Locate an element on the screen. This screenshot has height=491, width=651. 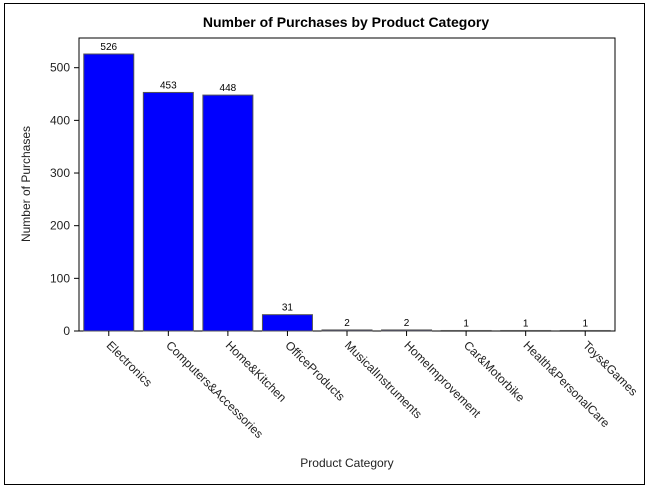
chart-title: Number of Purchases by Product Category is located at coordinates (346, 22).